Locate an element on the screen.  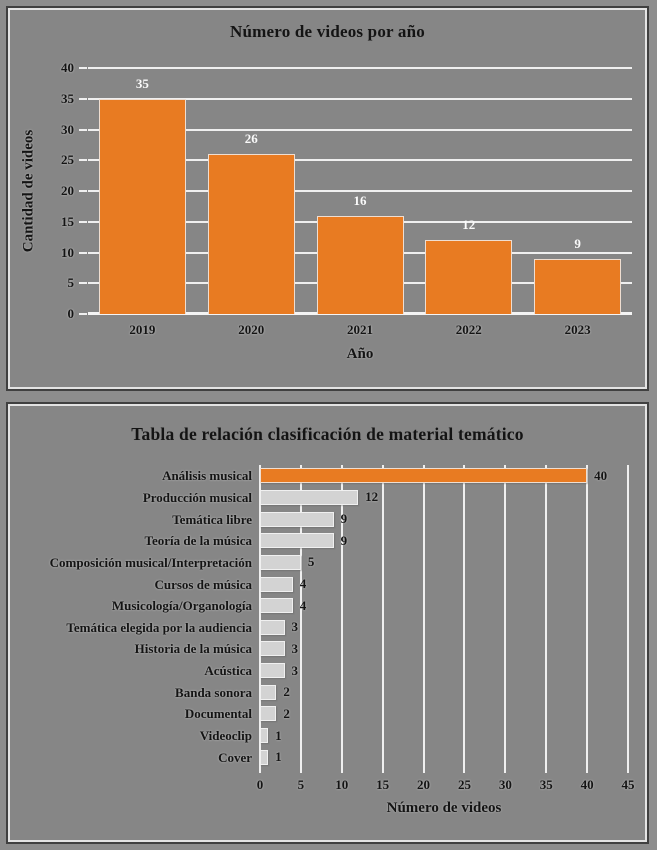
category-label: Temática elegida por la audiencia is located at coordinates (159, 627).